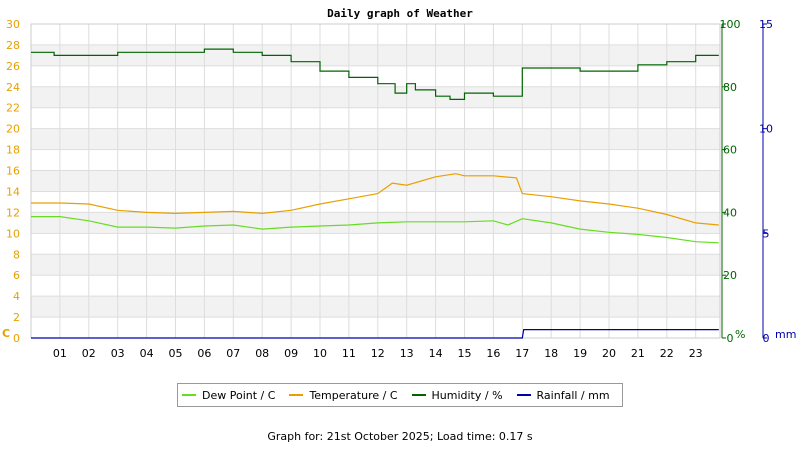  Describe the element at coordinates (13, 45) in the screenshot. I see `y-tick-label-left: 28` at that location.